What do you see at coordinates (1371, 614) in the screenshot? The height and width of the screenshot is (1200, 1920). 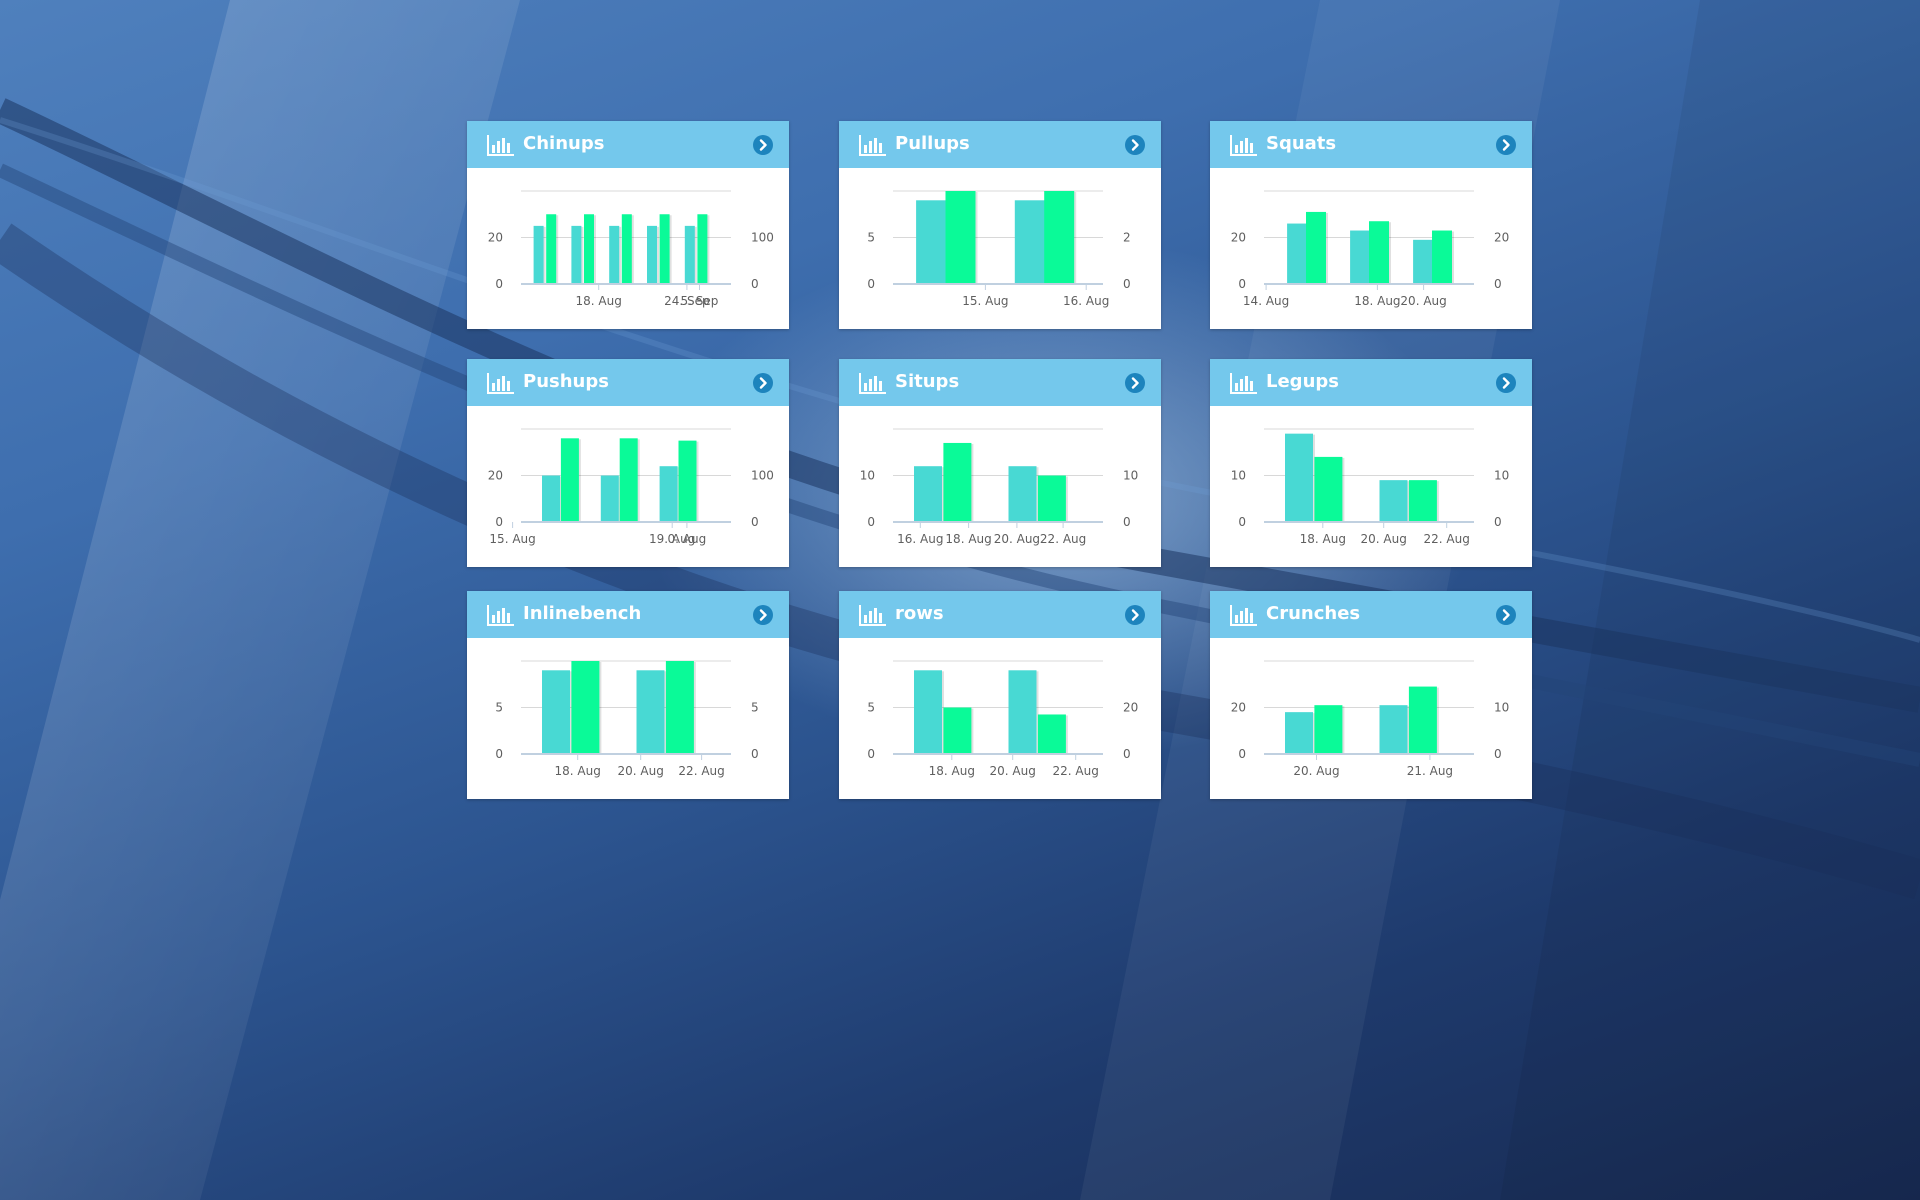 I see `widget-header: Crunches` at bounding box center [1371, 614].